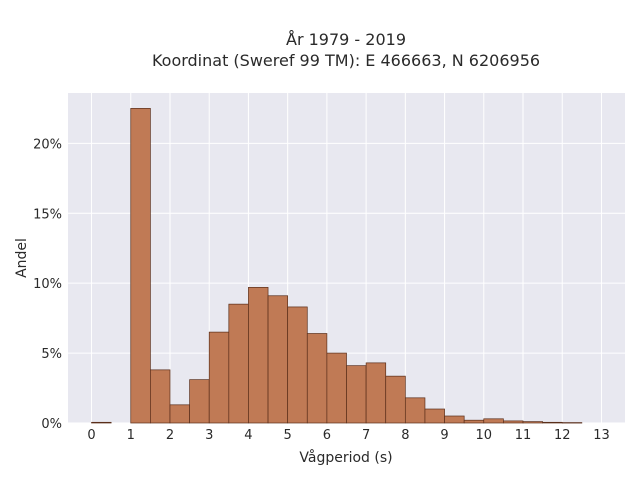 This screenshot has width=640, height=480. What do you see at coordinates (209, 435) in the screenshot?
I see `x-tick-label: 3` at bounding box center [209, 435].